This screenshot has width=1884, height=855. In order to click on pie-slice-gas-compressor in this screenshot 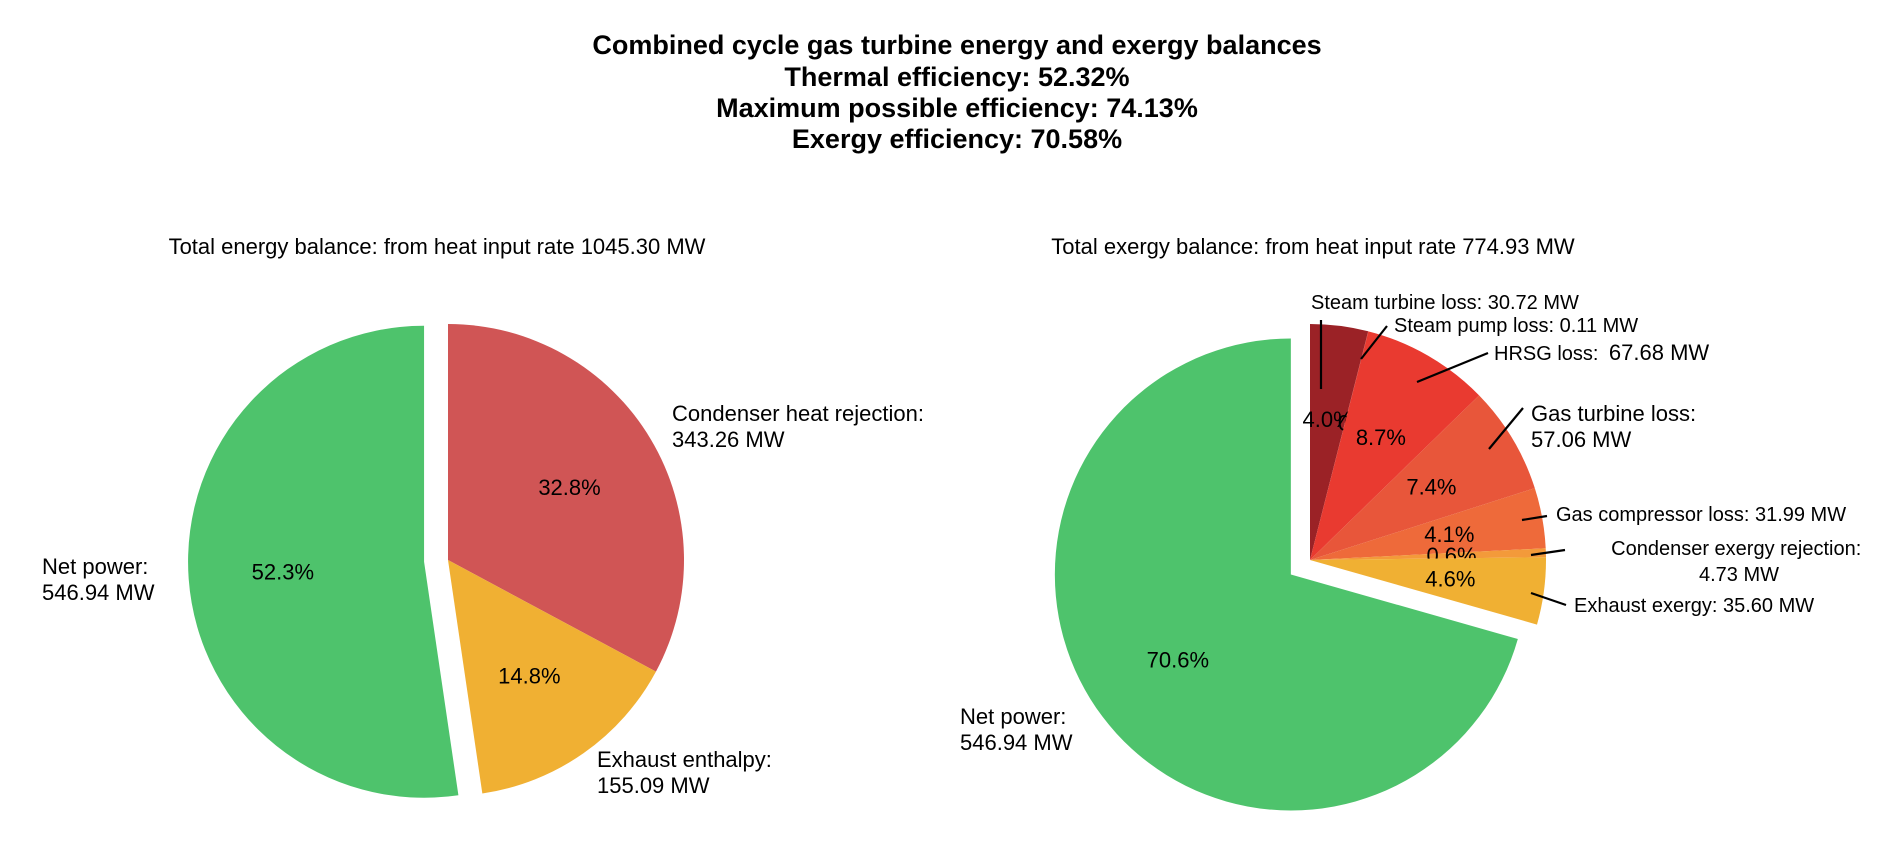, I will do `click(1428, 524)`.